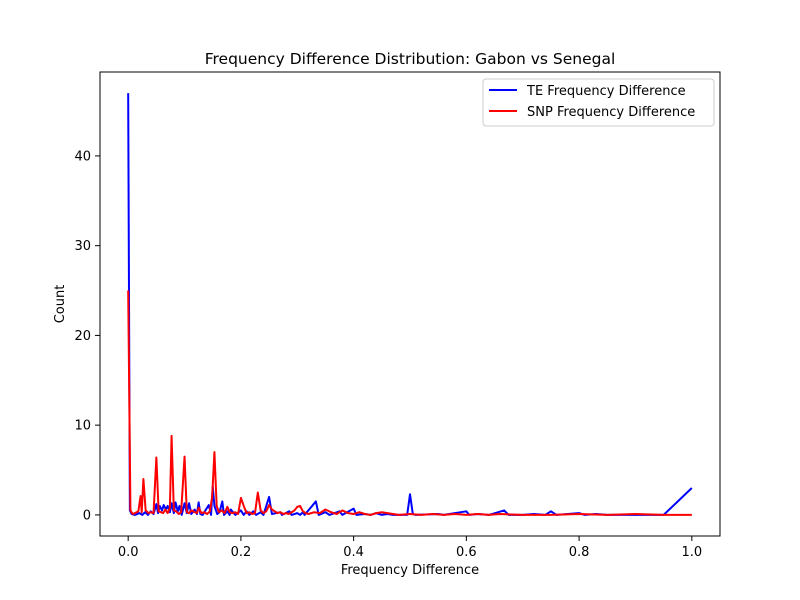 The image size is (800, 600). What do you see at coordinates (60, 304) in the screenshot?
I see `y-axis-label: Count` at bounding box center [60, 304].